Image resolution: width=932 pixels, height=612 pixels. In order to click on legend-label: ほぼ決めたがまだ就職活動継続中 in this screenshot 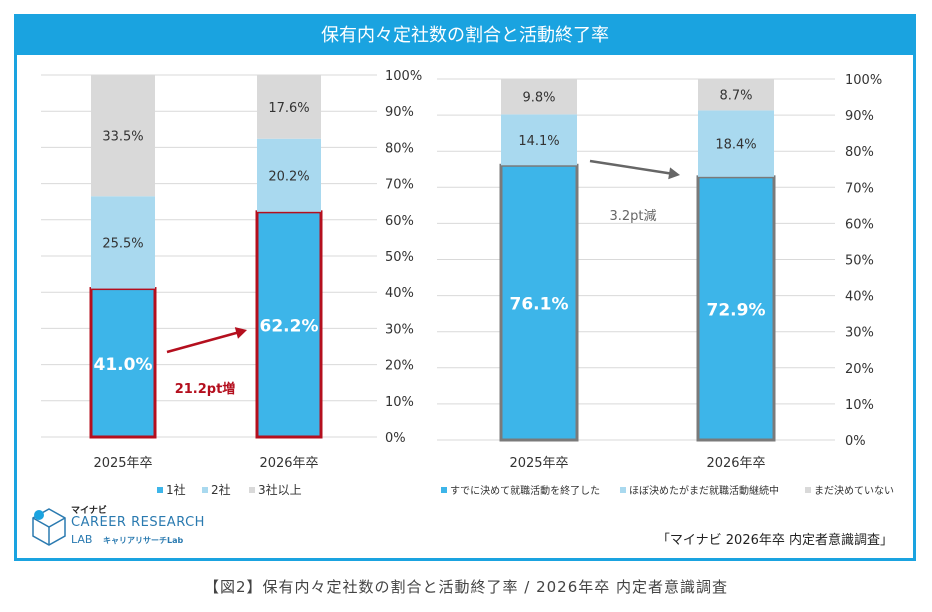, I will do `click(704, 490)`.